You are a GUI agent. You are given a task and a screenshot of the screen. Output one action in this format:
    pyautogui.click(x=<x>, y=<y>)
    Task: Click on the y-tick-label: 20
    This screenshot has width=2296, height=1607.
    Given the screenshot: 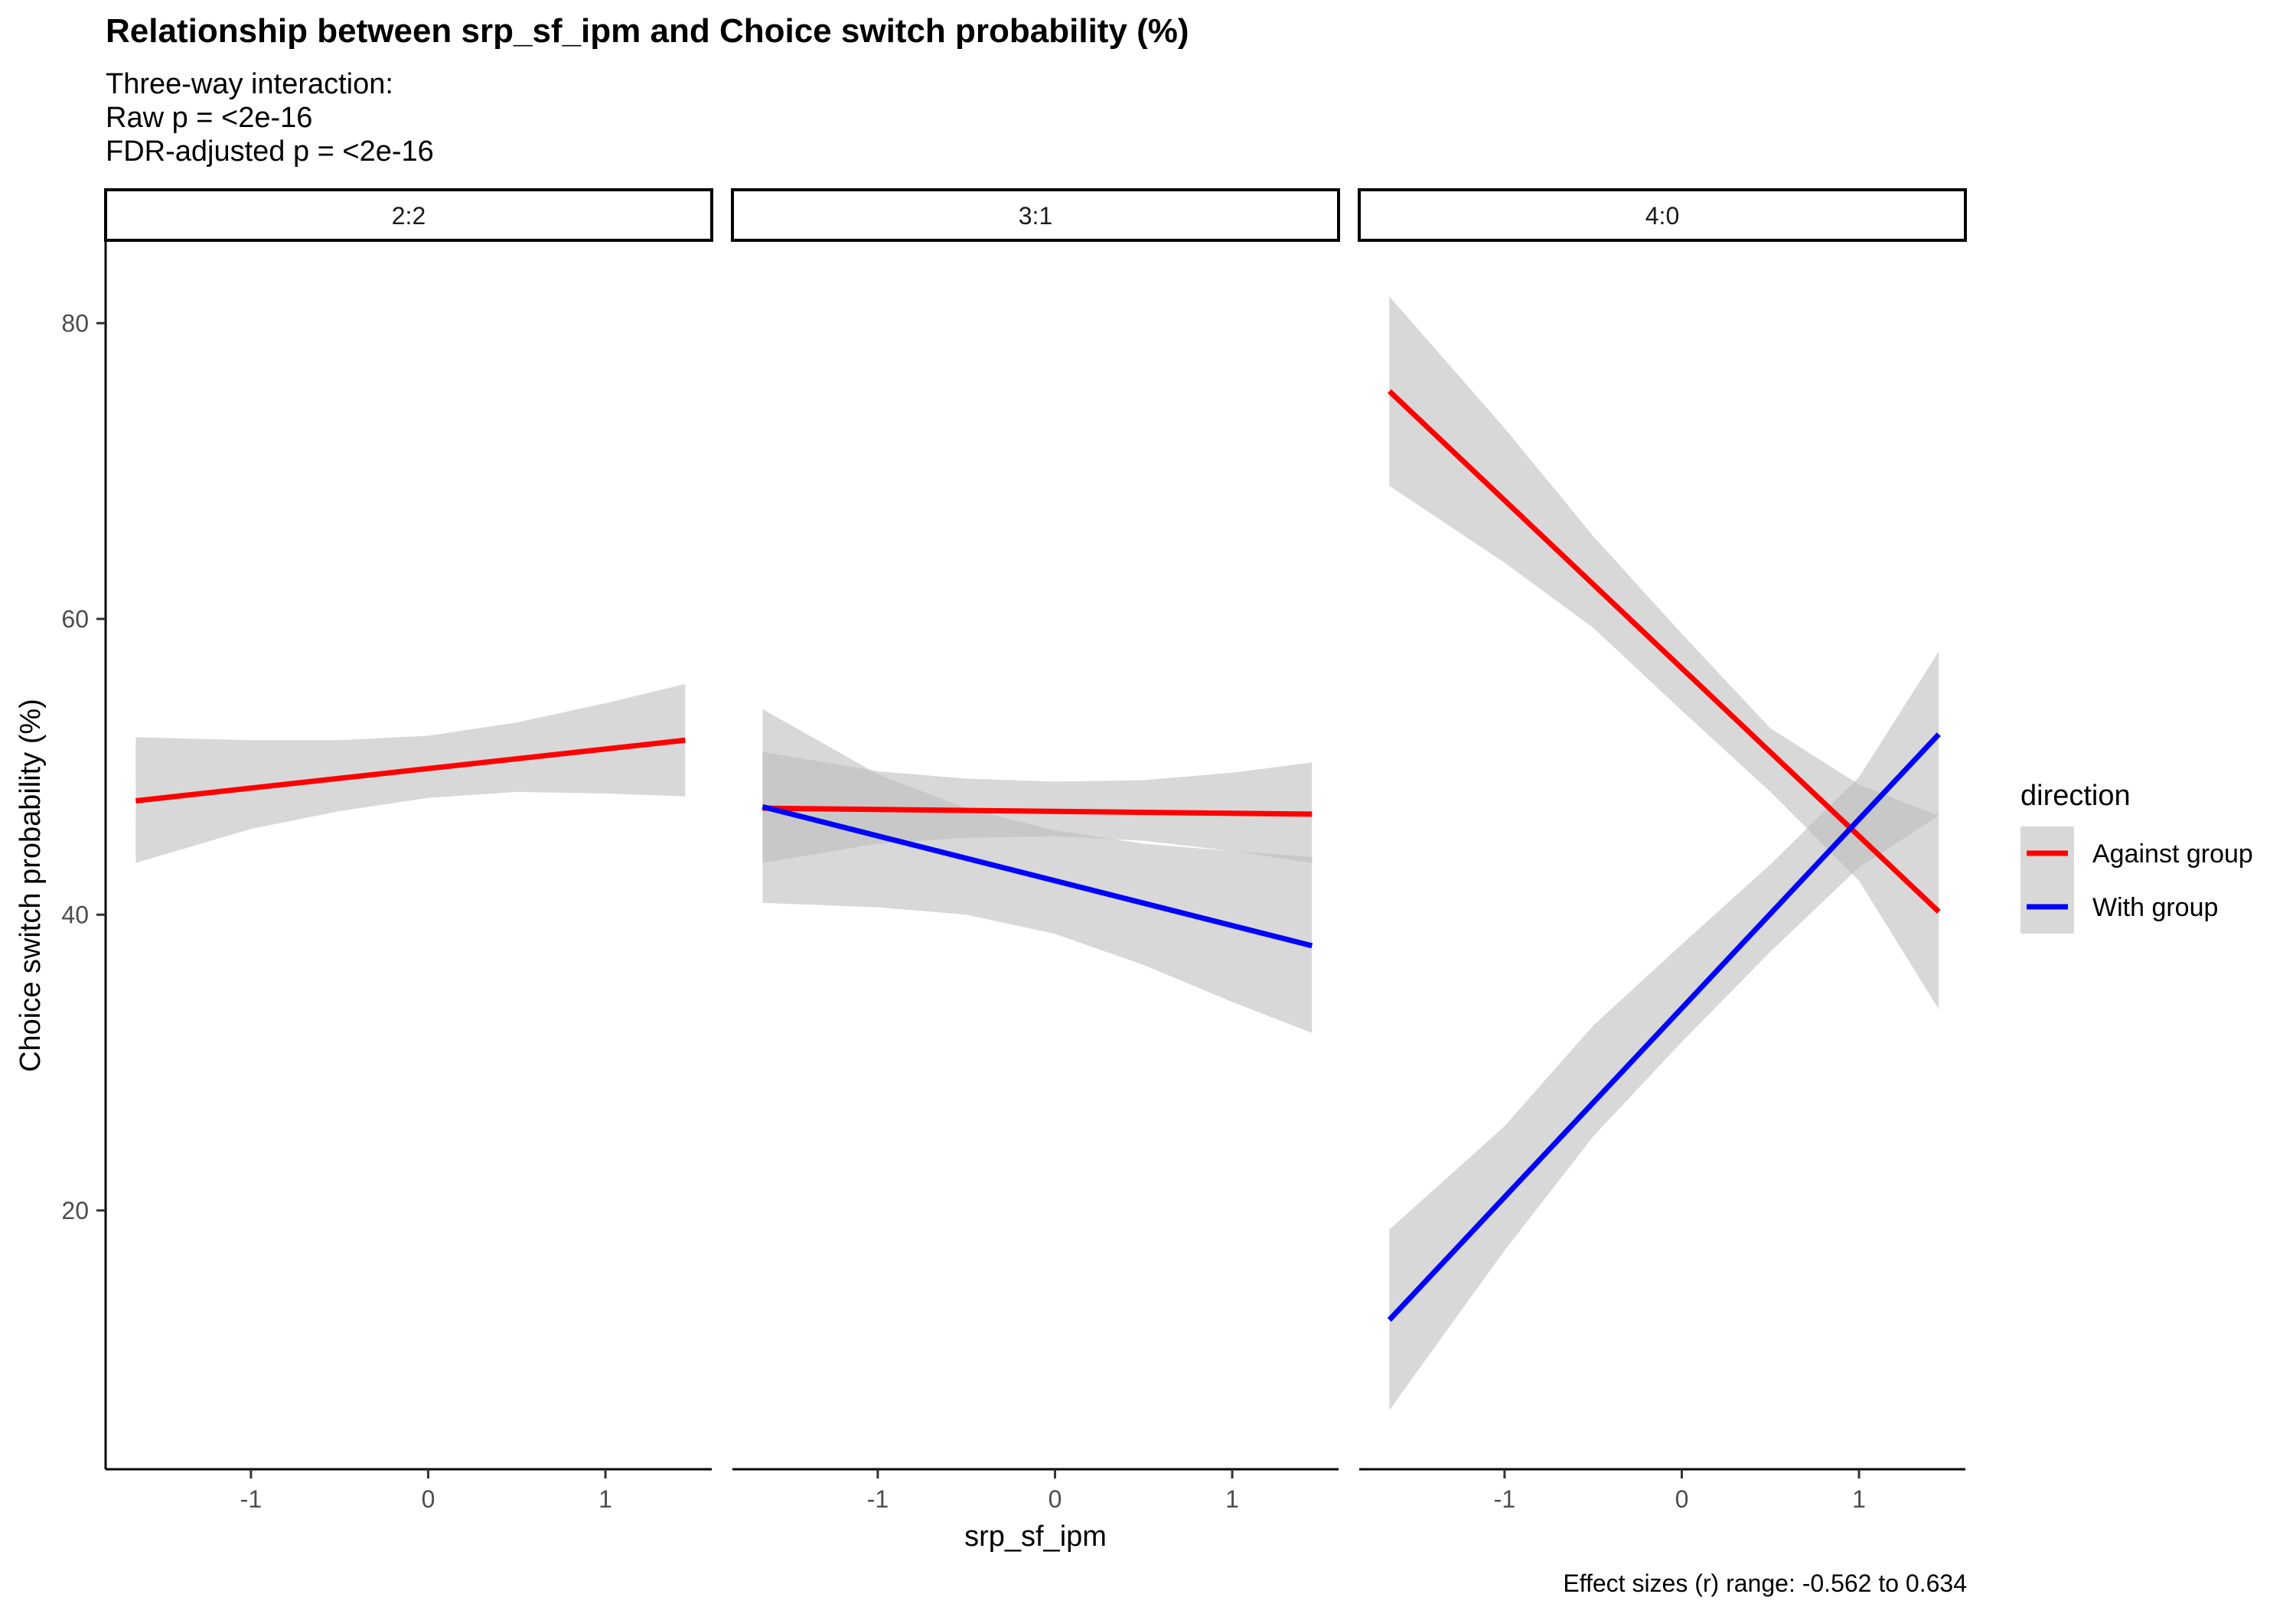 What is the action you would take?
    pyautogui.click(x=75, y=1210)
    